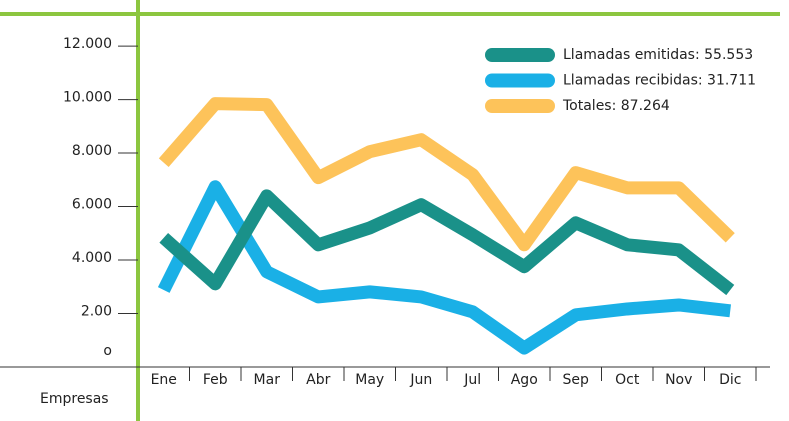  What do you see at coordinates (92, 151) in the screenshot?
I see `y-tick-label: 8.000` at bounding box center [92, 151].